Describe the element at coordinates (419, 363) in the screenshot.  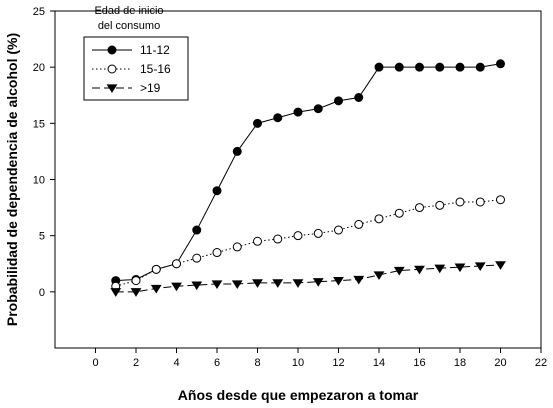
I see `x-tick-label: 16` at that location.